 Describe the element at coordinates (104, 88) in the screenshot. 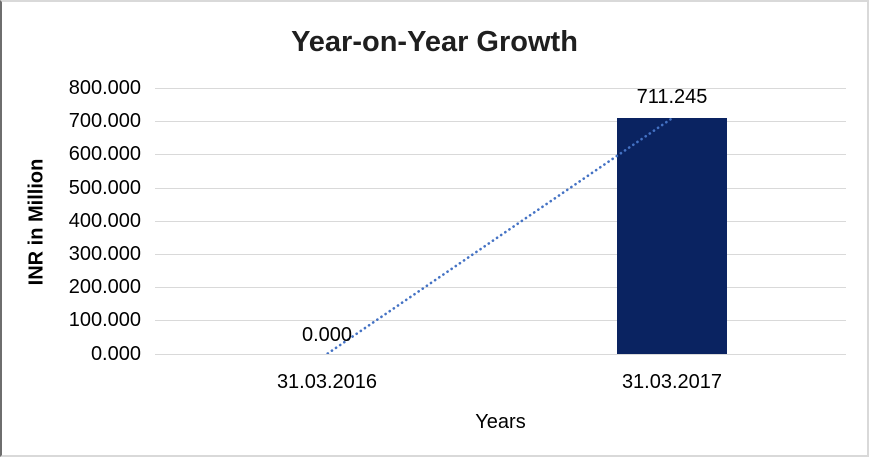

I see `y-tick-label: 800.000` at that location.